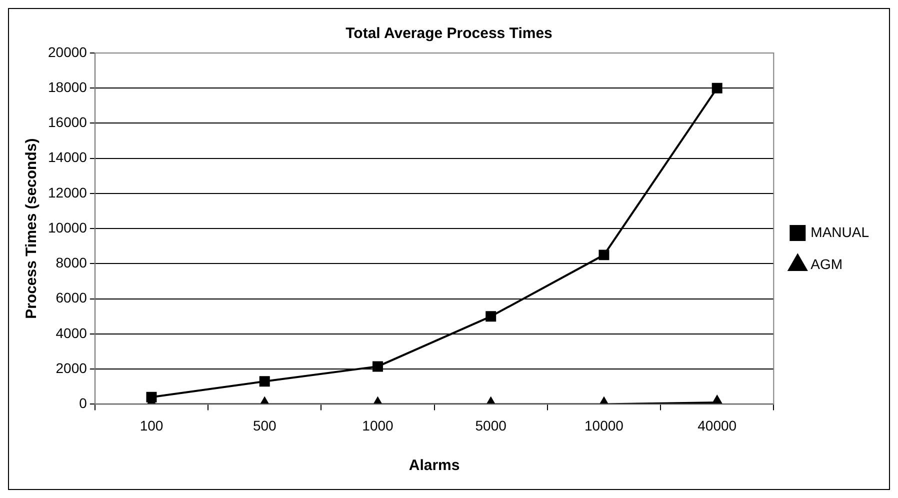 The image size is (898, 498). I want to click on y-tick-label: 2000, so click(72, 368).